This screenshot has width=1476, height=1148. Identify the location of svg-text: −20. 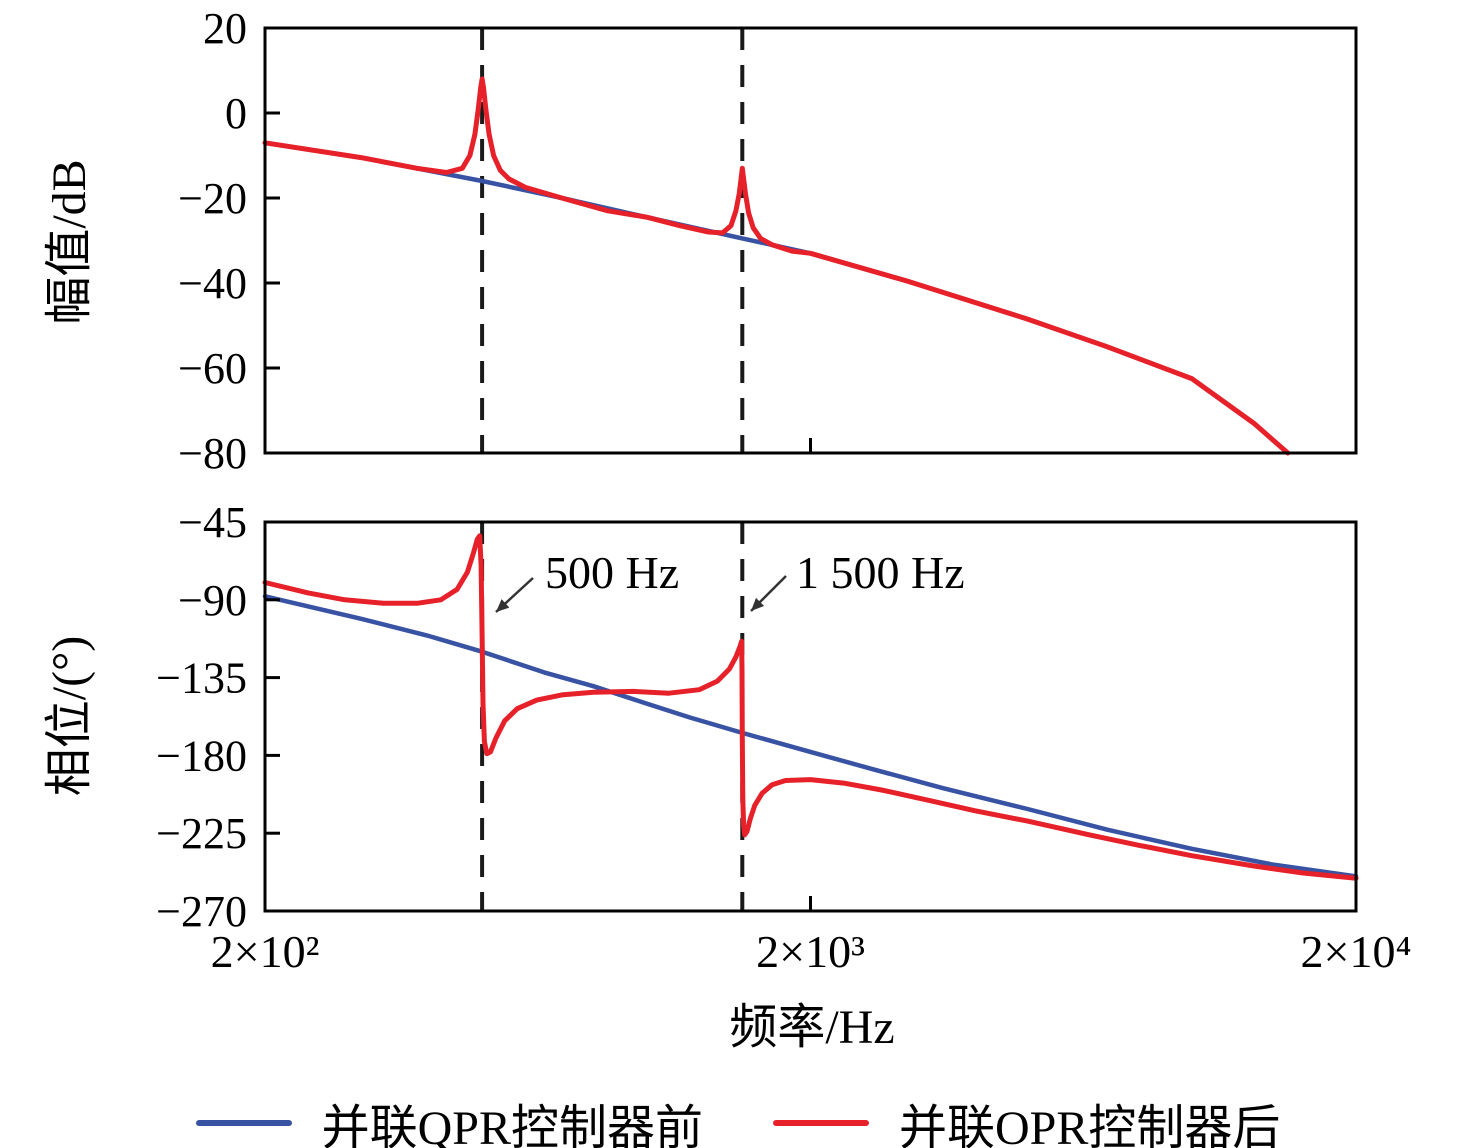
(212, 198).